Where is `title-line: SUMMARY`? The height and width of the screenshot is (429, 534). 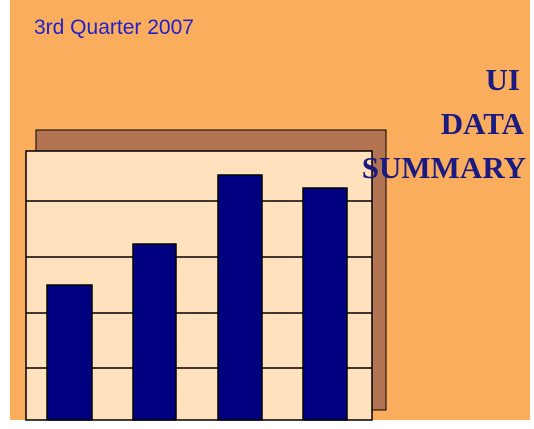
title-line: SUMMARY is located at coordinates (444, 167).